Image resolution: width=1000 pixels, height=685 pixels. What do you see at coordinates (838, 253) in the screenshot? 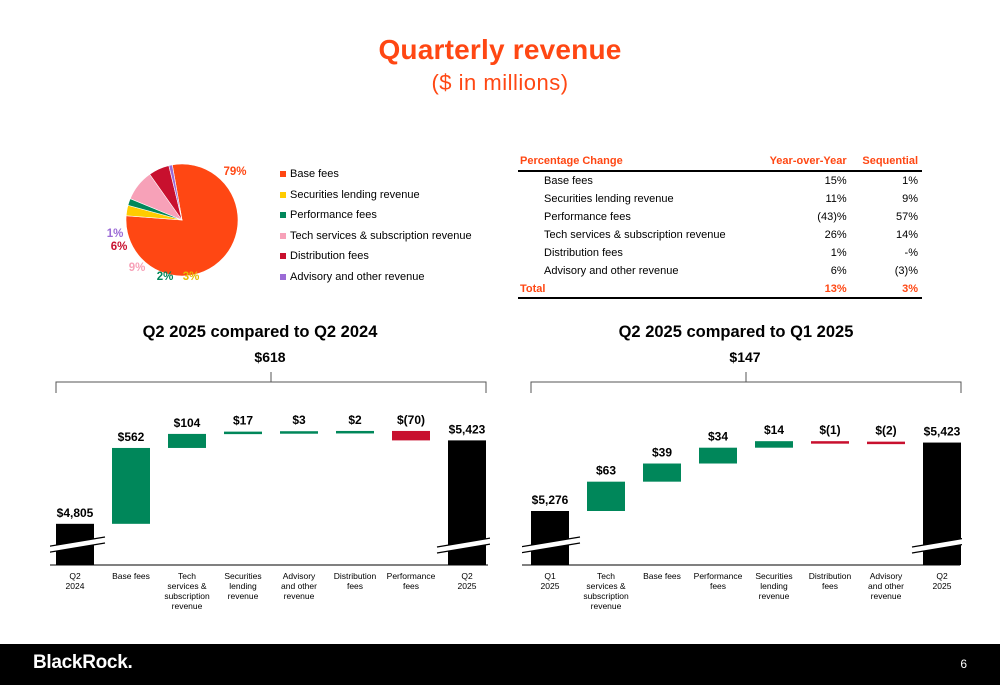
I see `yoy-value: 1%` at bounding box center [838, 253].